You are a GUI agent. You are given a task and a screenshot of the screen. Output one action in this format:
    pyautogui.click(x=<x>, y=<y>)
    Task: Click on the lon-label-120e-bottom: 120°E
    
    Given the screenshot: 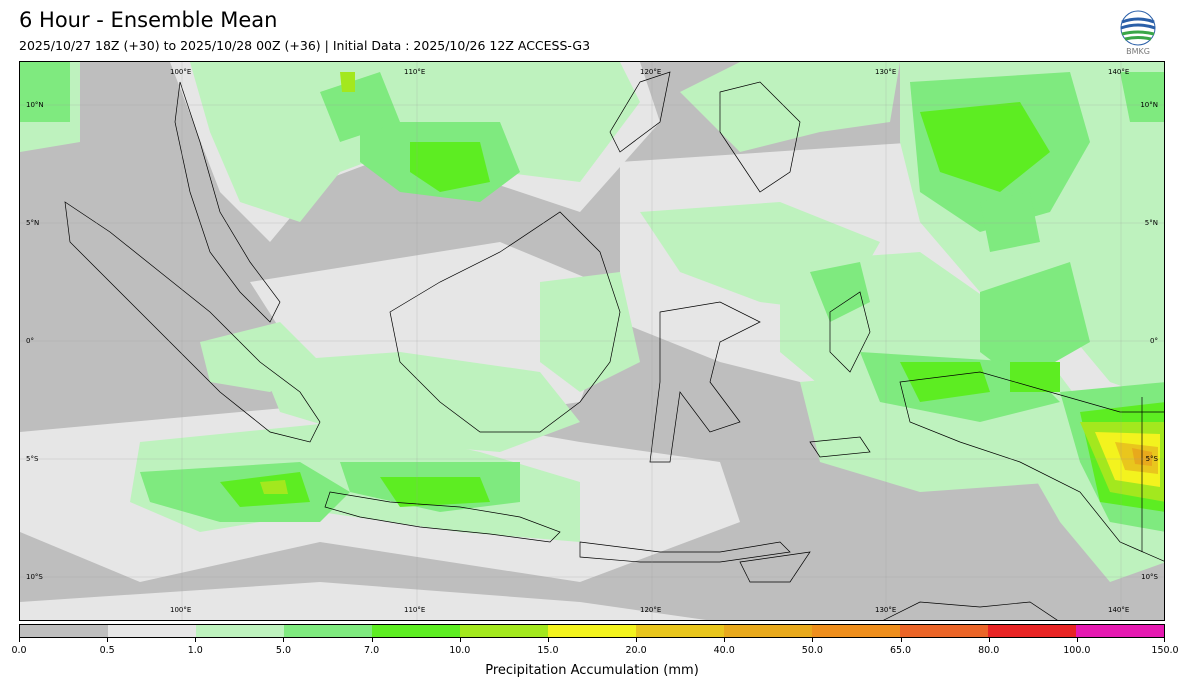 What is the action you would take?
    pyautogui.click(x=651, y=610)
    